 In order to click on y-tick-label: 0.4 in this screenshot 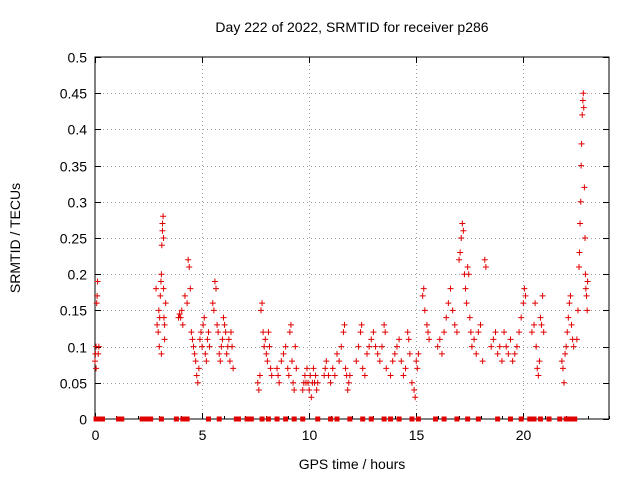, I will do `click(78, 130)`.